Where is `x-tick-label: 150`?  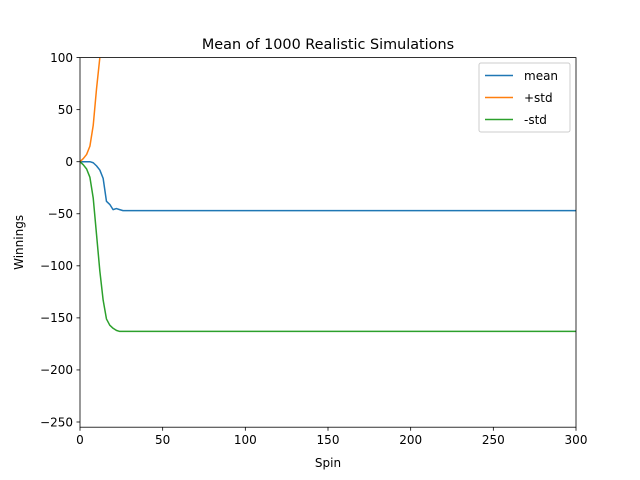 x-tick-label: 150 is located at coordinates (328, 440).